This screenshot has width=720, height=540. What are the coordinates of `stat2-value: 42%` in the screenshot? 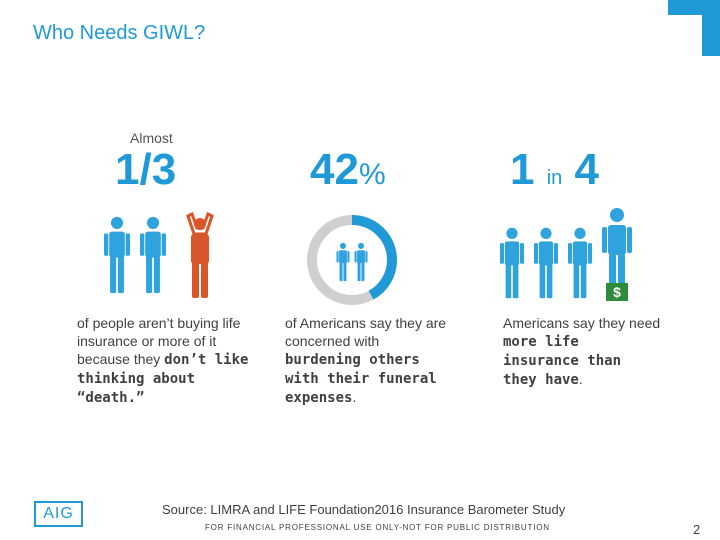 It's located at (348, 170).